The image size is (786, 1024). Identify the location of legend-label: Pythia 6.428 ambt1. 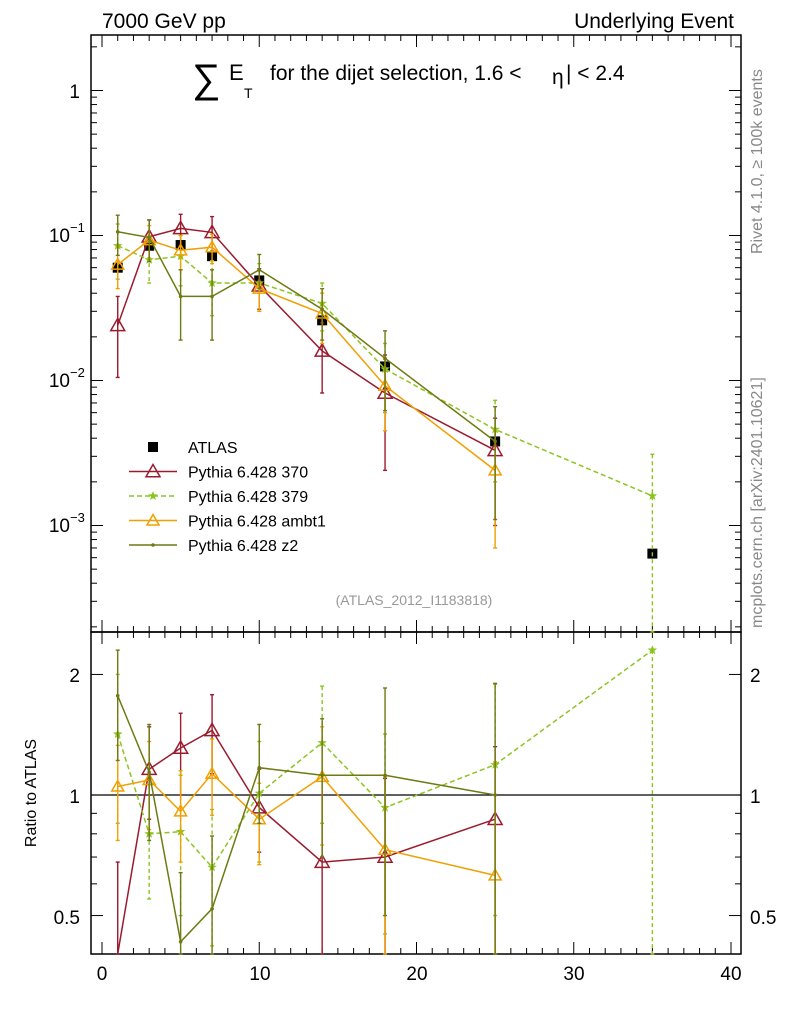
(257, 522).